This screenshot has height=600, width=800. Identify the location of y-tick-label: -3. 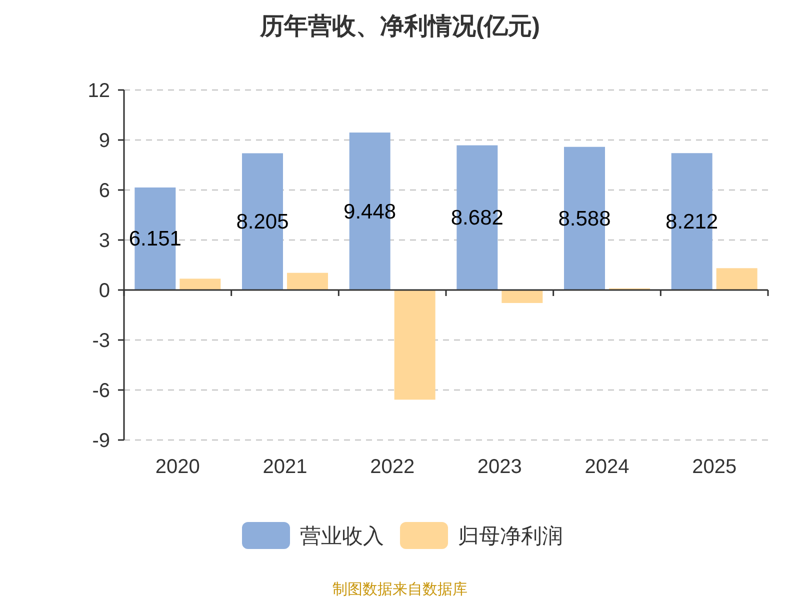
(101, 341).